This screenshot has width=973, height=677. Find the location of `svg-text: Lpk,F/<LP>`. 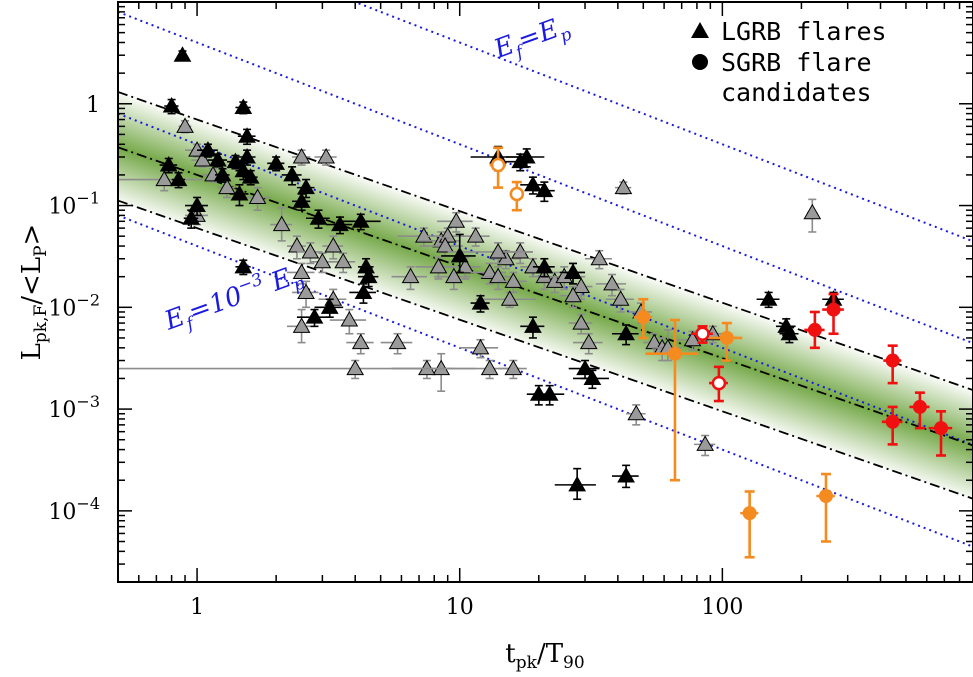

svg-text: Lpk,F/<LP> is located at coordinates (34, 292).